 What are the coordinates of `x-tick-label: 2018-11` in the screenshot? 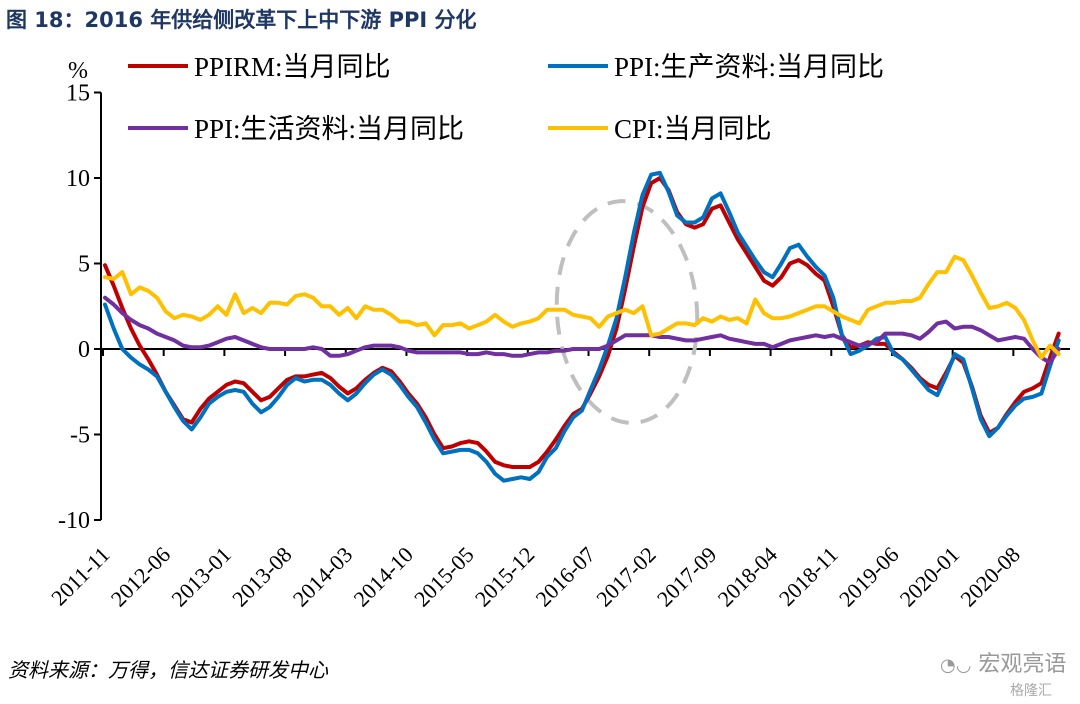 It's located at (808, 576).